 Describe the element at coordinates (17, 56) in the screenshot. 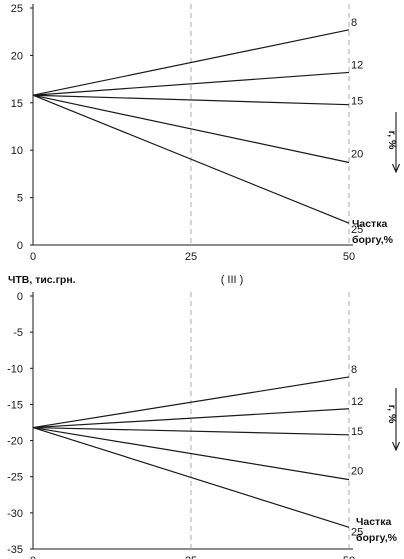

I see `top-y-tick-label: 20` at that location.